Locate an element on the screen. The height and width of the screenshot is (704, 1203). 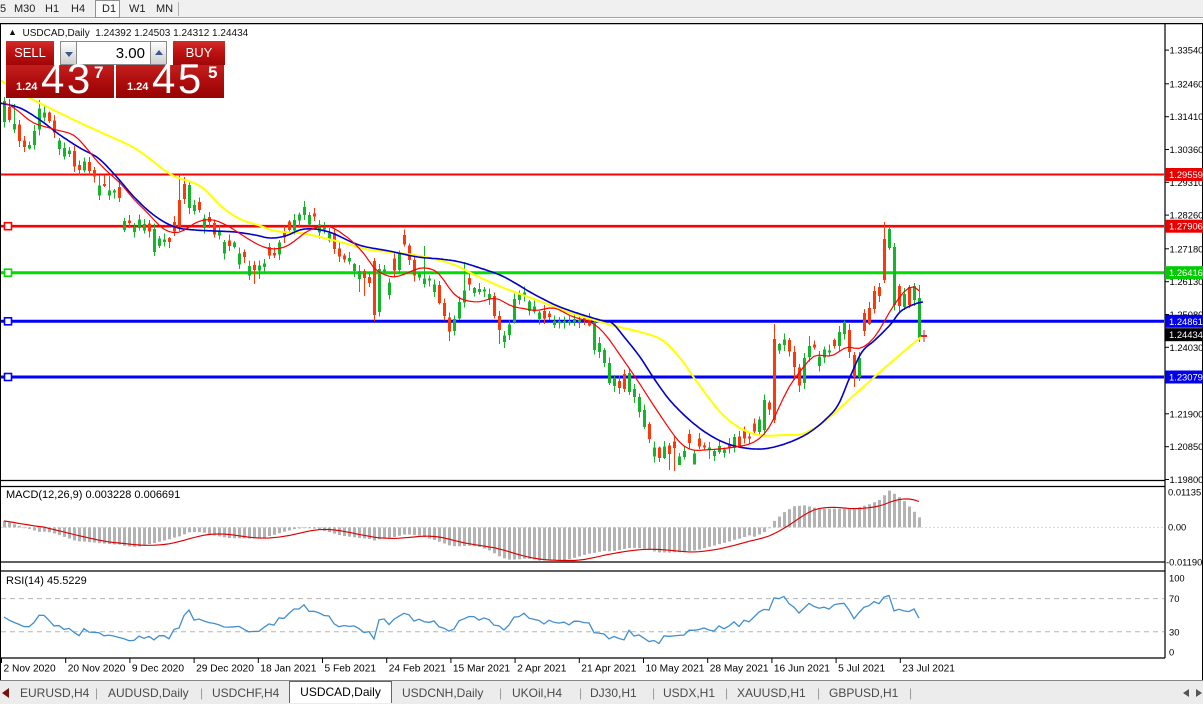
svg-text: 5 Feb 2021 is located at coordinates (351, 669).